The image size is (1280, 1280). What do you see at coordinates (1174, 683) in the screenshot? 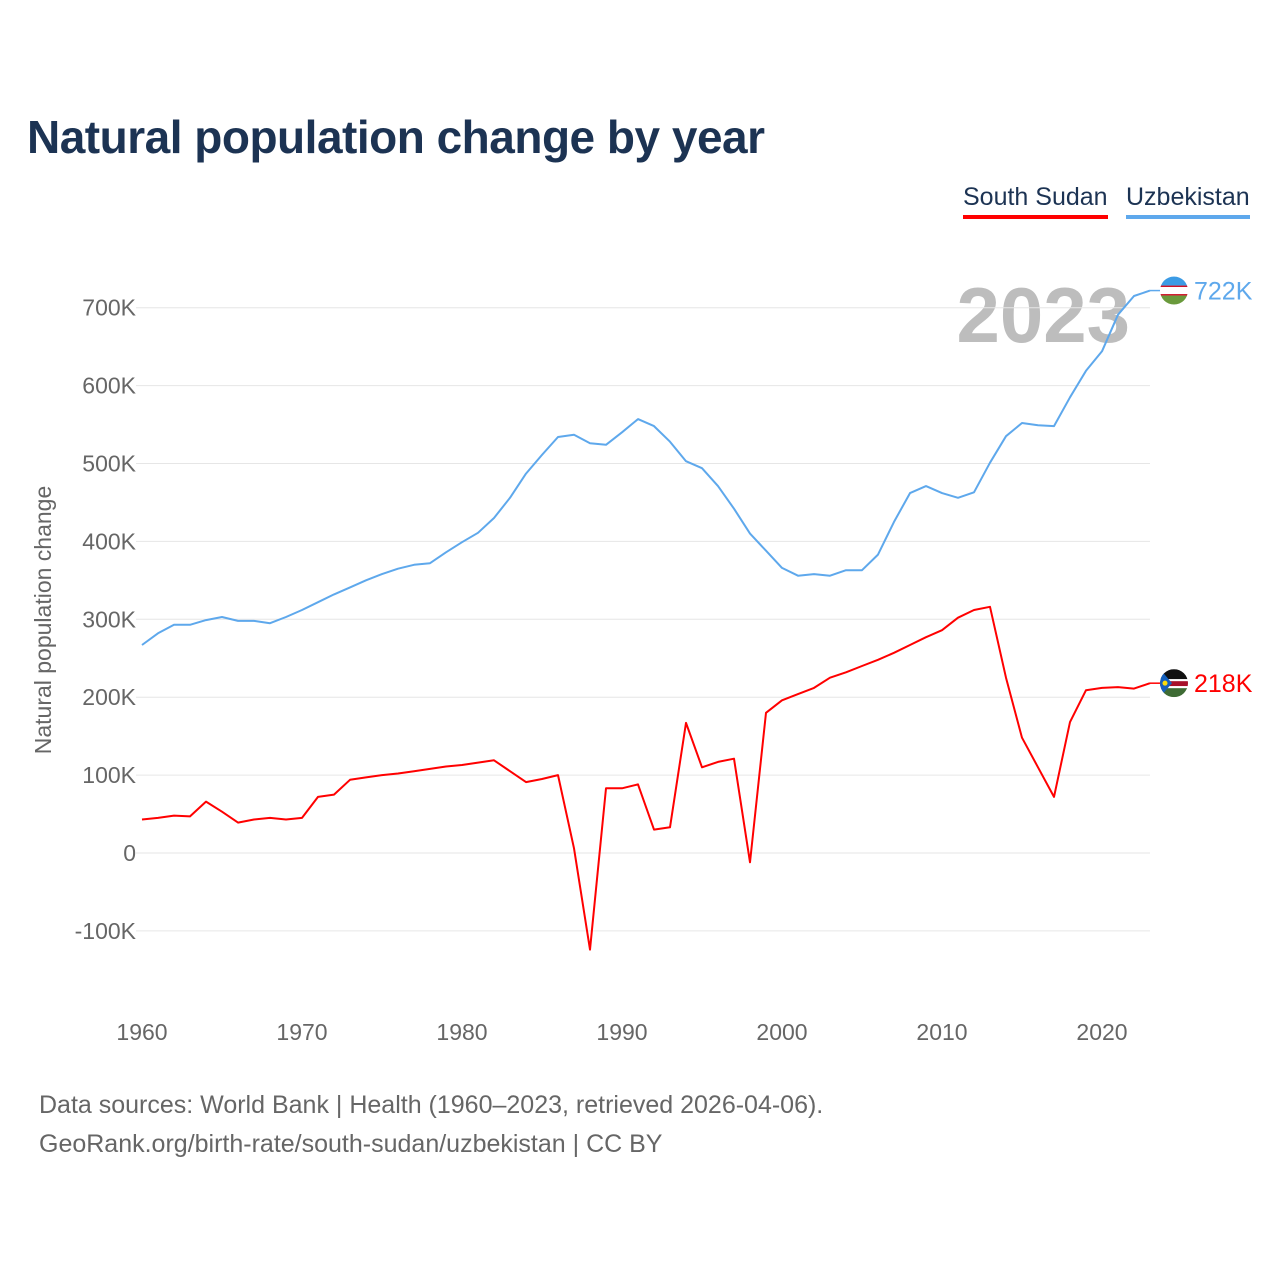
I see `south-sudan-flag-icon` at bounding box center [1174, 683].